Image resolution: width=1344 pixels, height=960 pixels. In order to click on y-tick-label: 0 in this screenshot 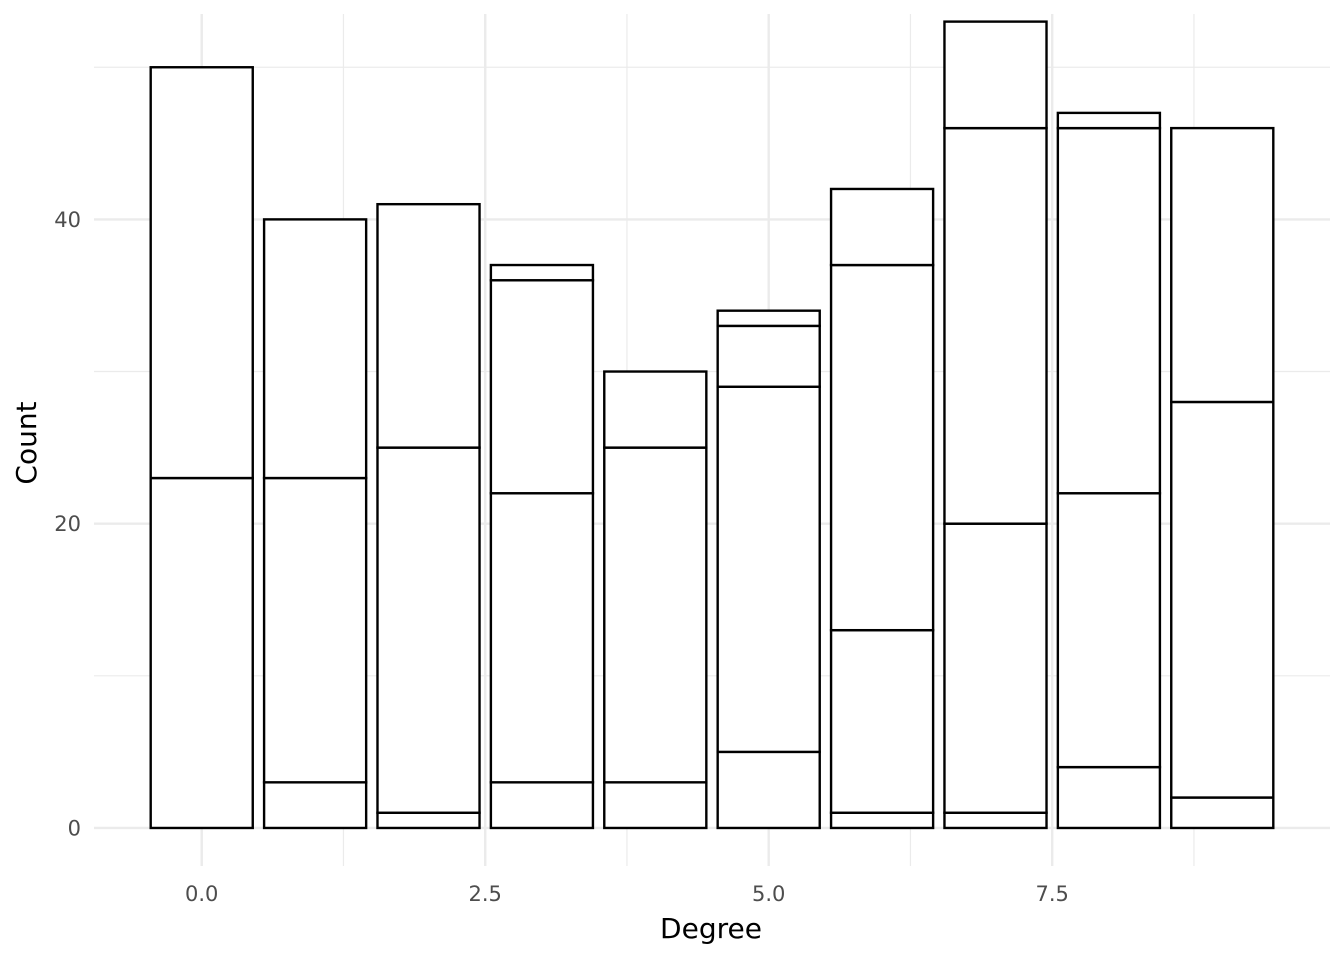, I will do `click(74, 828)`.